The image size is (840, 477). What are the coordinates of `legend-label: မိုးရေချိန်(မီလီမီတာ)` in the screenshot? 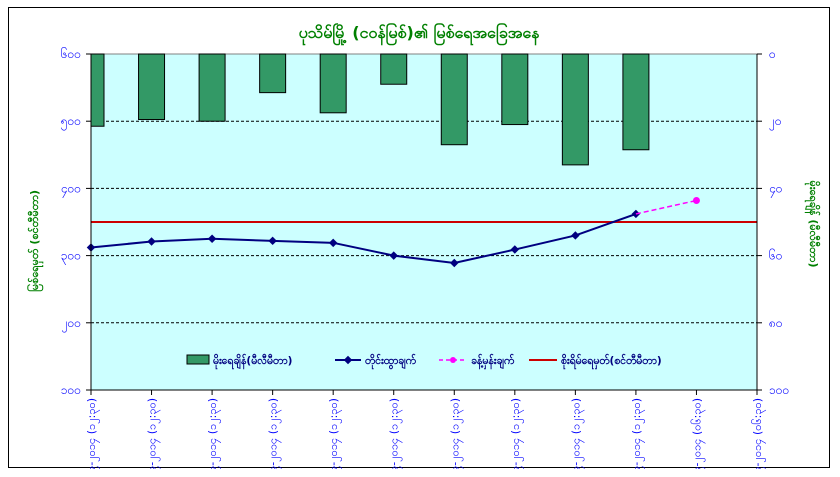 It's located at (252, 362).